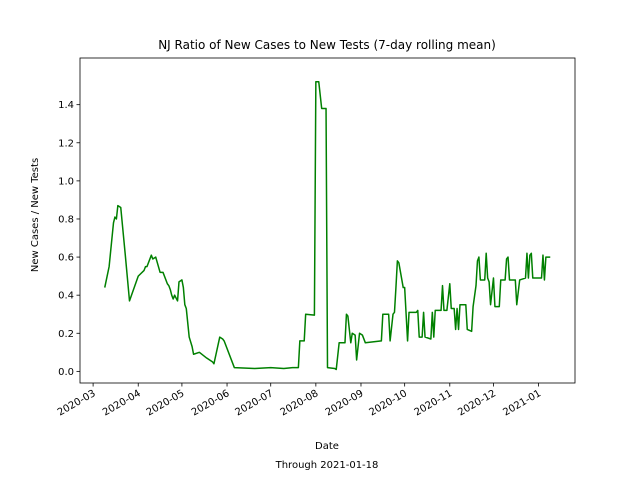 The height and width of the screenshot is (480, 640). I want to click on y-tick-label: 0.8, so click(66, 219).